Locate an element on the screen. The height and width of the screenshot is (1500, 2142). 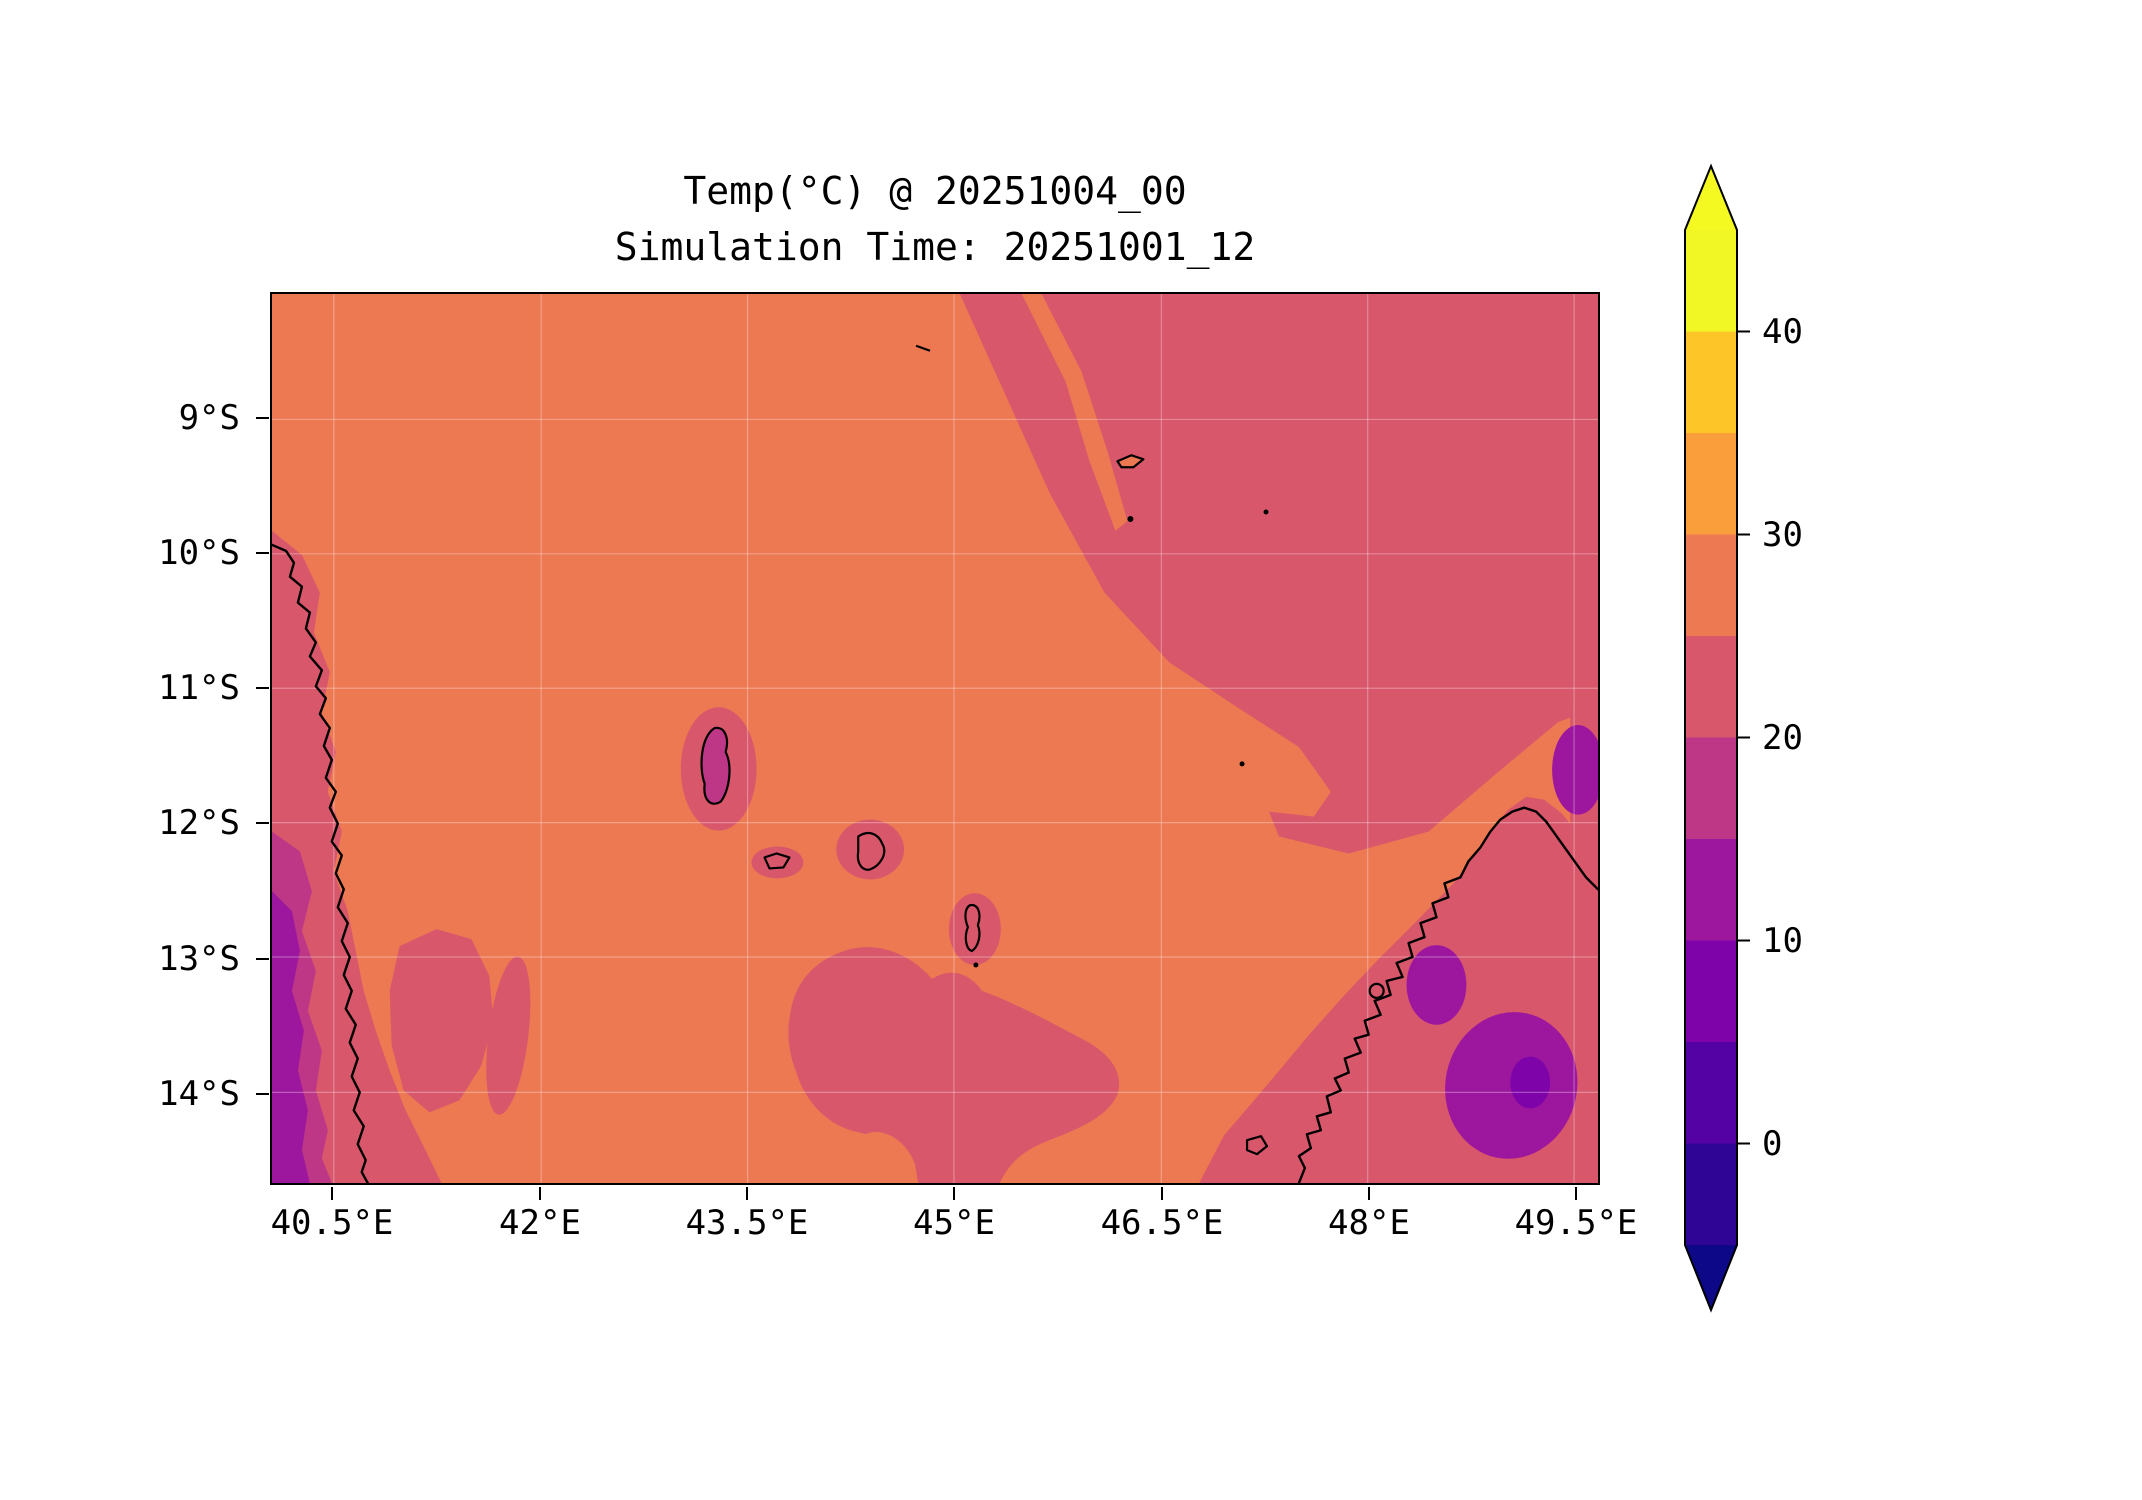
y-tick-label: 9°S is located at coordinates (209, 418).